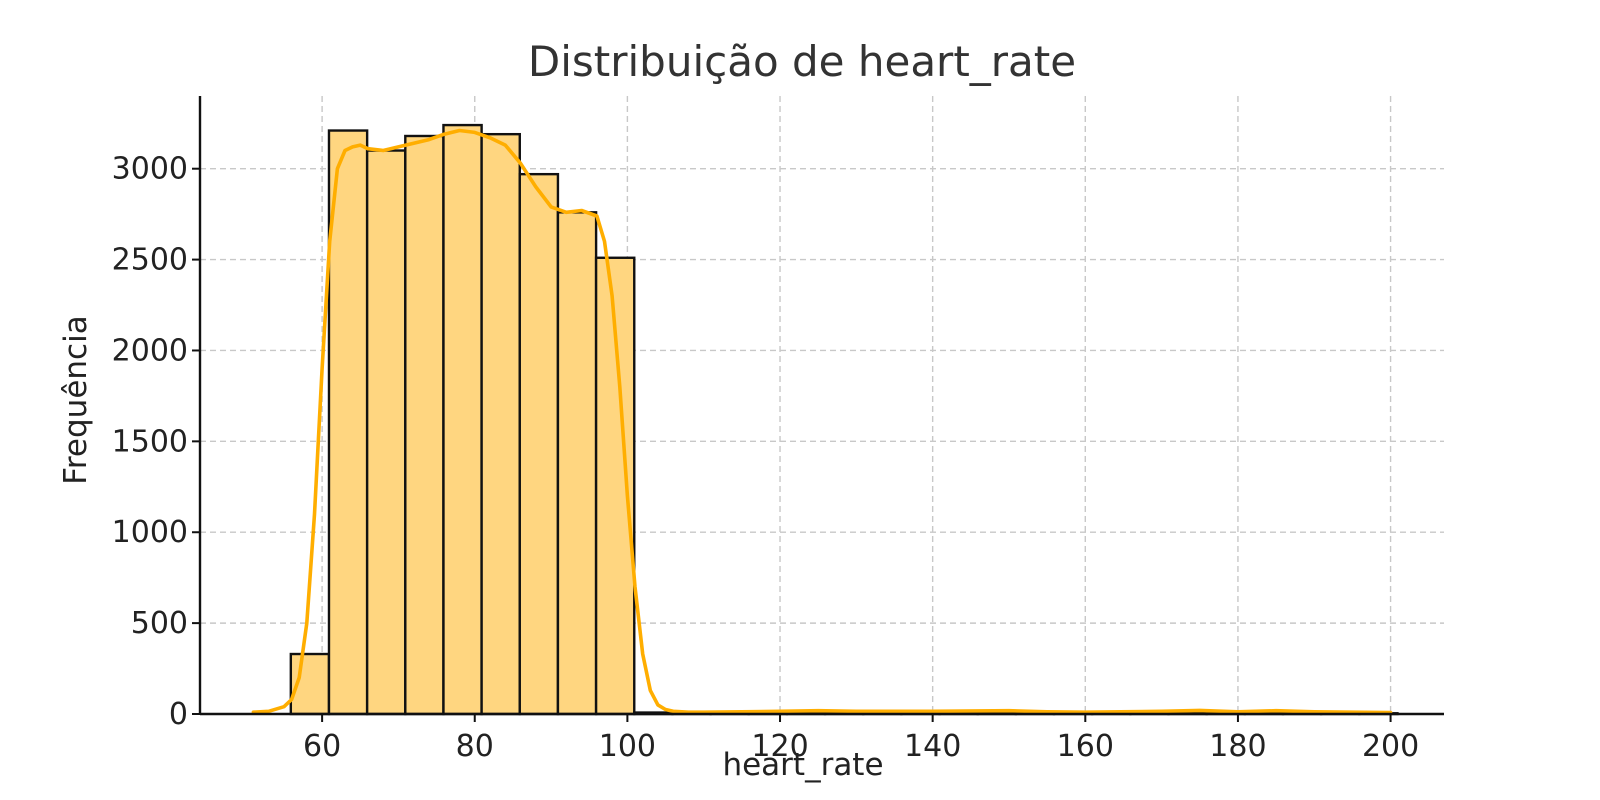 The width and height of the screenshot is (1600, 800). I want to click on y-tick-label: 1000, so click(150, 532).